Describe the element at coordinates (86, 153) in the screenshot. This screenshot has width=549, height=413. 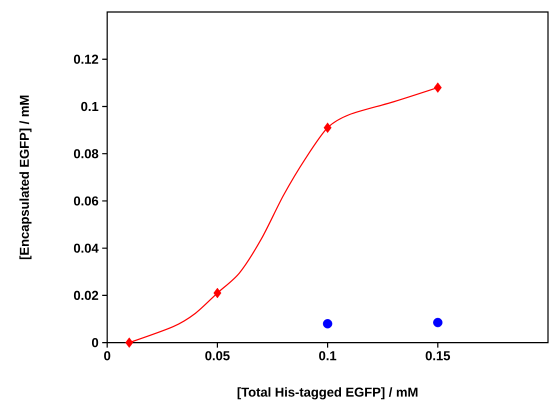
I see `y-tick-label: 0.08` at that location.